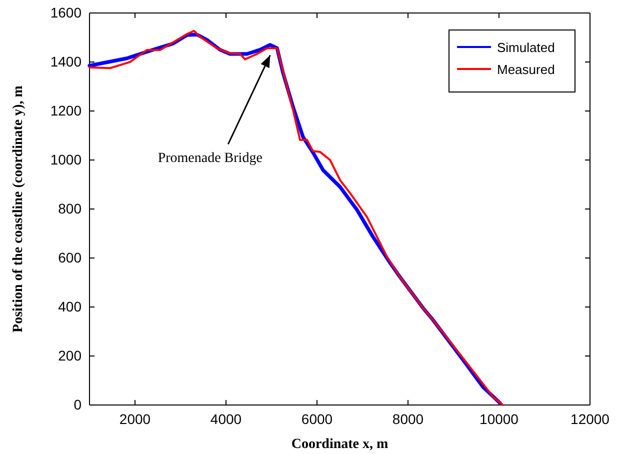 The height and width of the screenshot is (454, 624). I want to click on y-tick-label: 600, so click(70, 257).